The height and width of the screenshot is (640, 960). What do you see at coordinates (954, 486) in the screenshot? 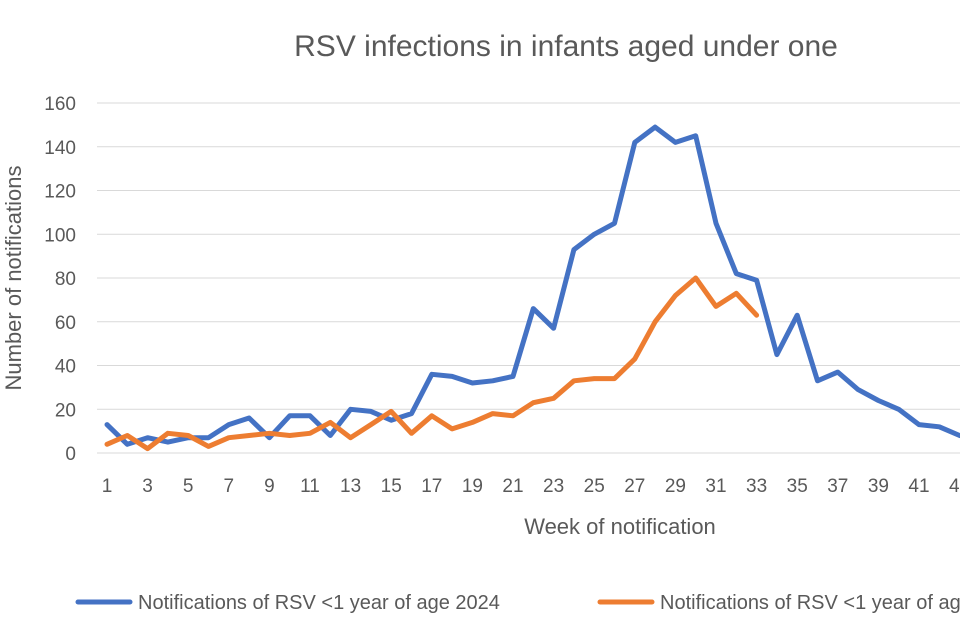
I see `x-tick-label: 43` at bounding box center [954, 486].